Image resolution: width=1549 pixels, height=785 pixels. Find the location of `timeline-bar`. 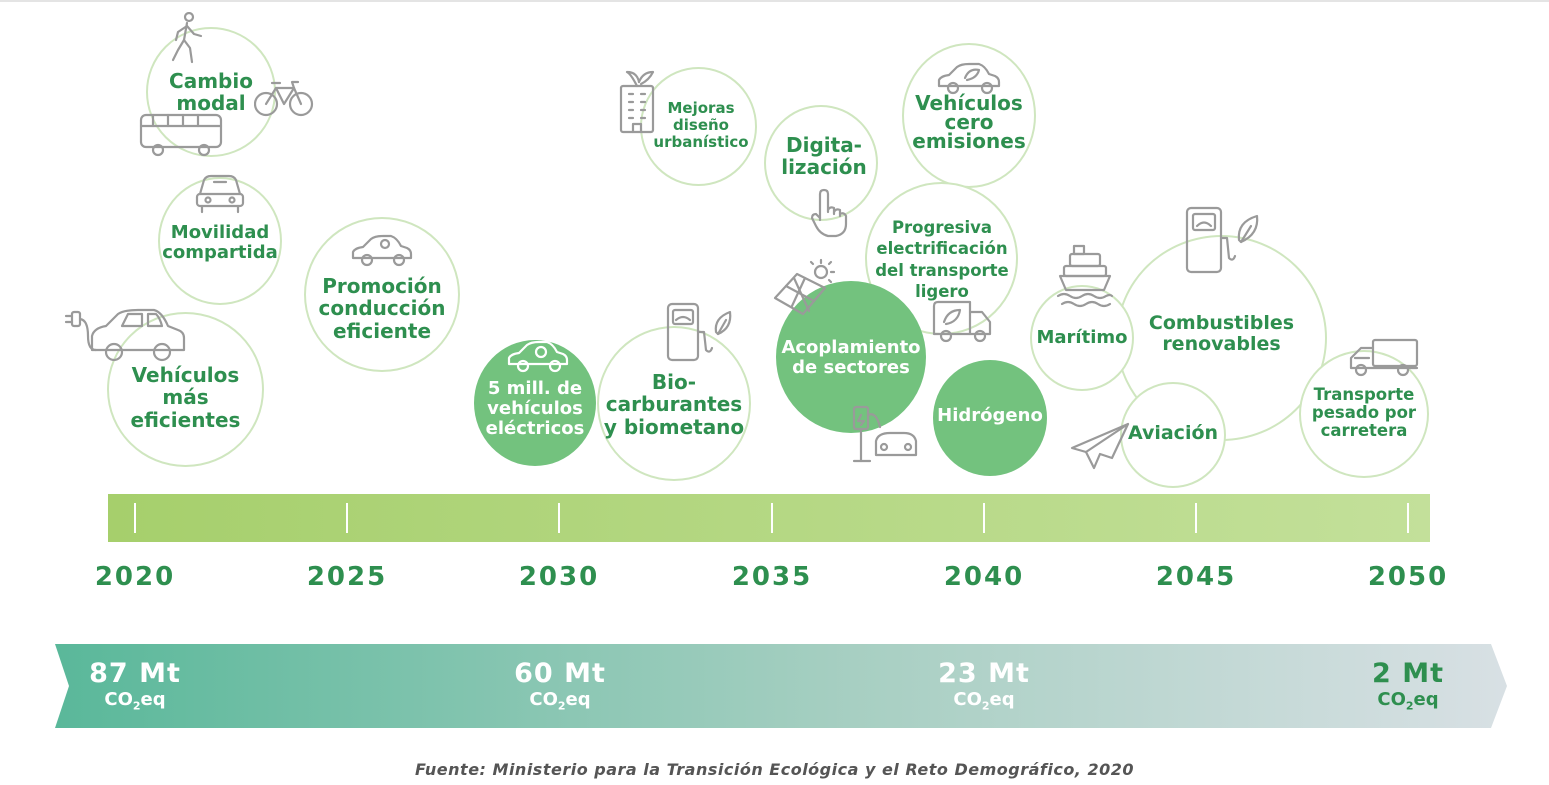

timeline-bar is located at coordinates (769, 518).